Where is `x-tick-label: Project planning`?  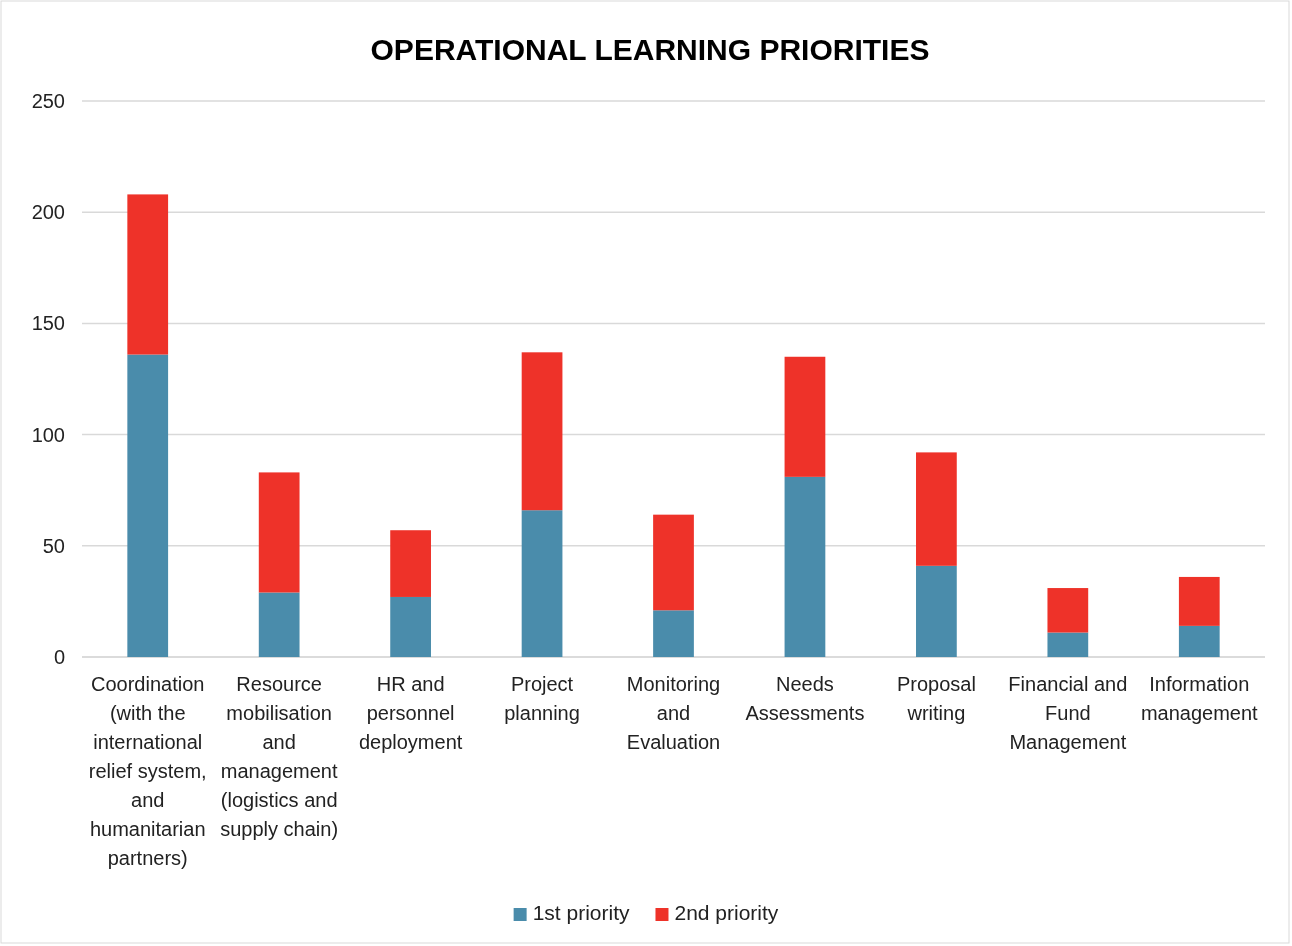
x-tick-label: Project planning is located at coordinates (542, 698).